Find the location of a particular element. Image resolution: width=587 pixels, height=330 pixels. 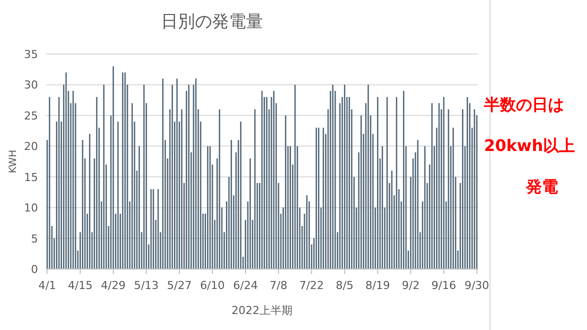

y-tick-label: 30 is located at coordinates (31, 85).